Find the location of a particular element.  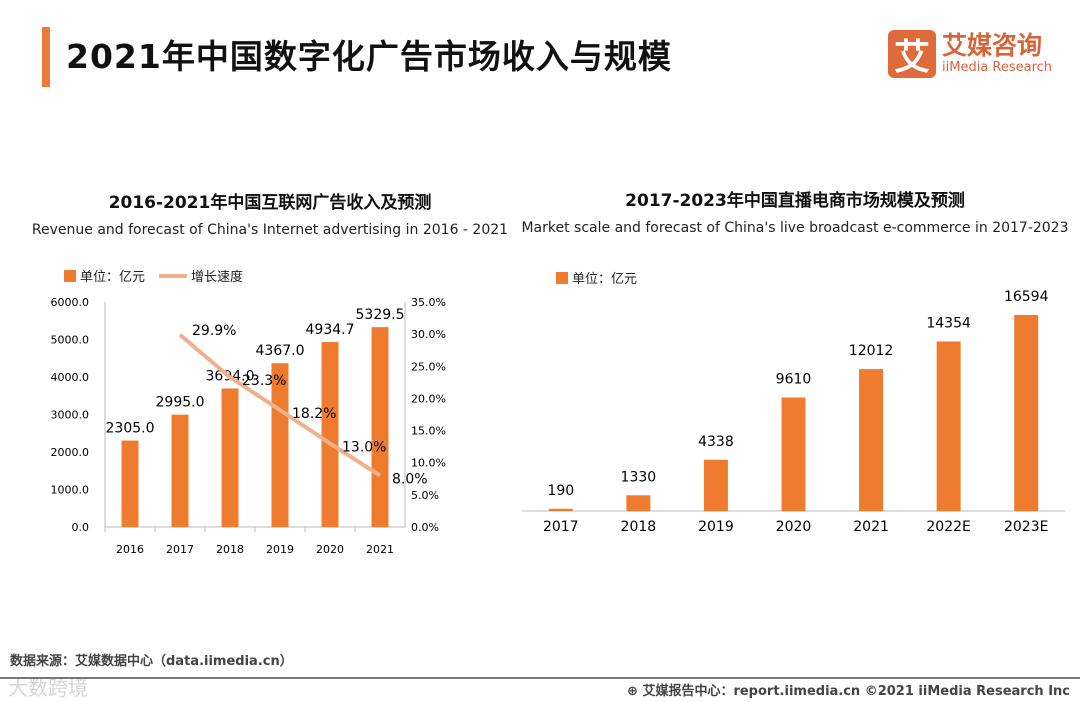

chart1-title: 2016-2021年中国互联网广告收入及预测 is located at coordinates (270, 203).